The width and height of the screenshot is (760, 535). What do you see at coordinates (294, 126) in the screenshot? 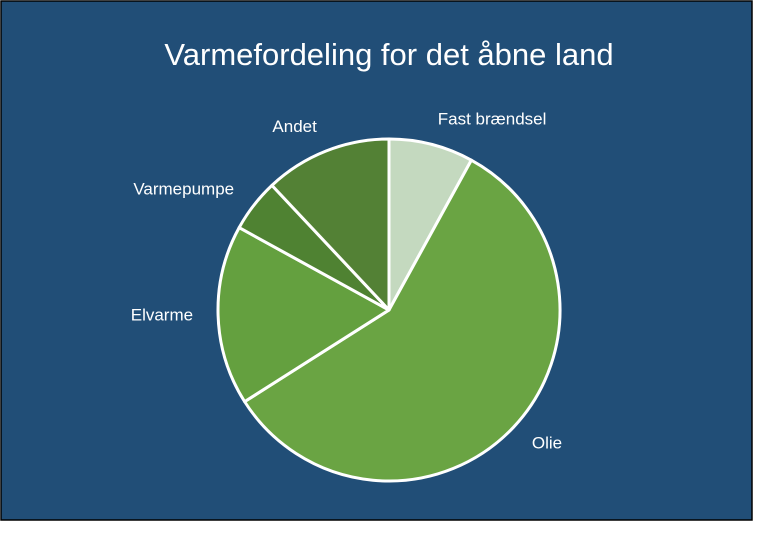
I see `slice-label: Andet` at bounding box center [294, 126].